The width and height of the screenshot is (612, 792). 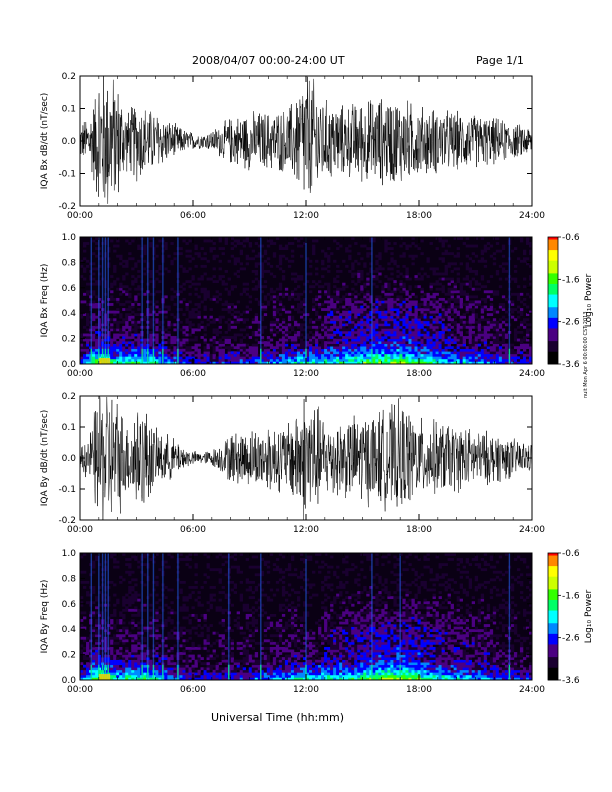 What do you see at coordinates (45, 617) in the screenshot?
I see `y-axis-label: IQA By Freq (Hz)` at bounding box center [45, 617].